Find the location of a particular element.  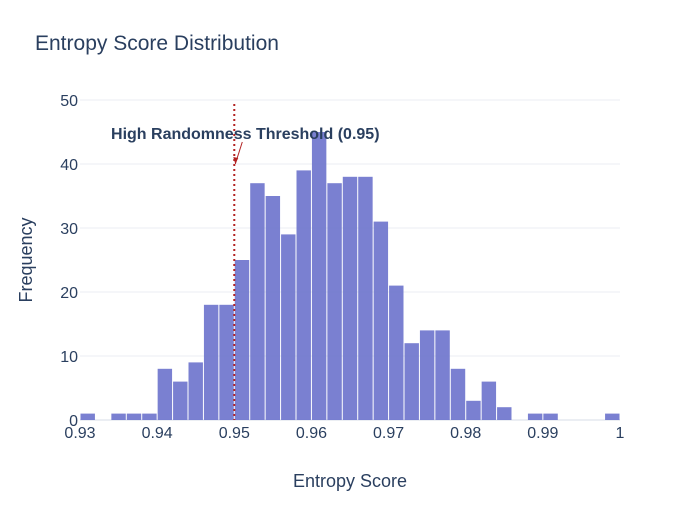

x-tick-label: 0.97 is located at coordinates (388, 433).